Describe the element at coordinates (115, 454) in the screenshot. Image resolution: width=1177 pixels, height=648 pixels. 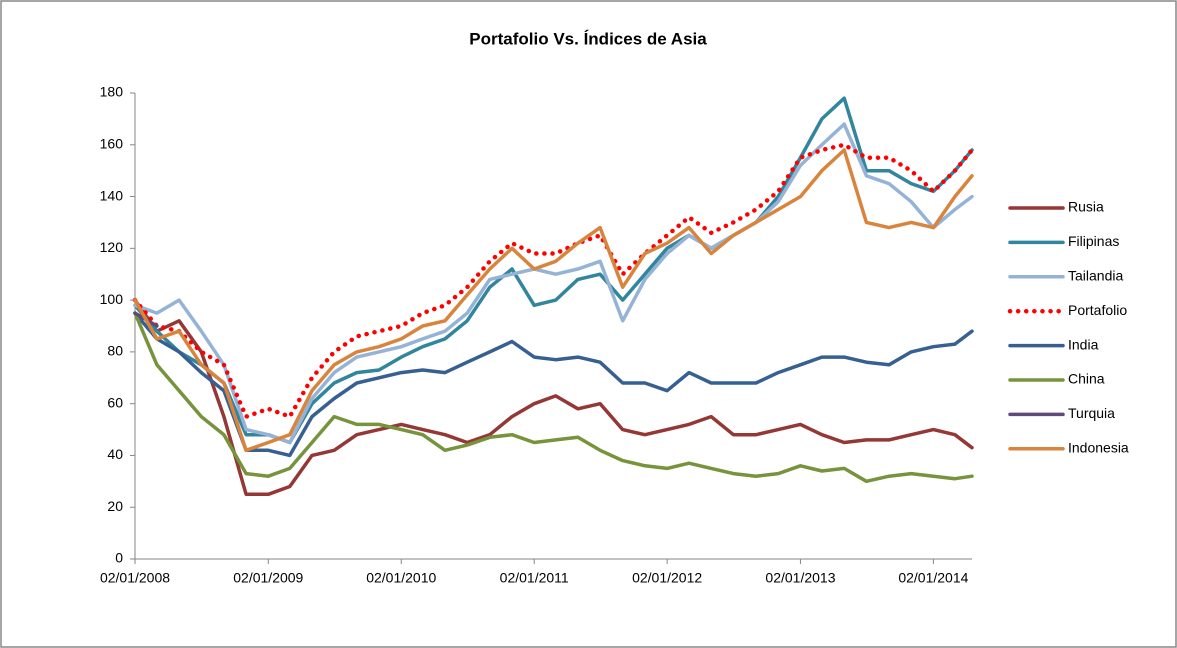
I see `y-tick-label: 40` at that location.